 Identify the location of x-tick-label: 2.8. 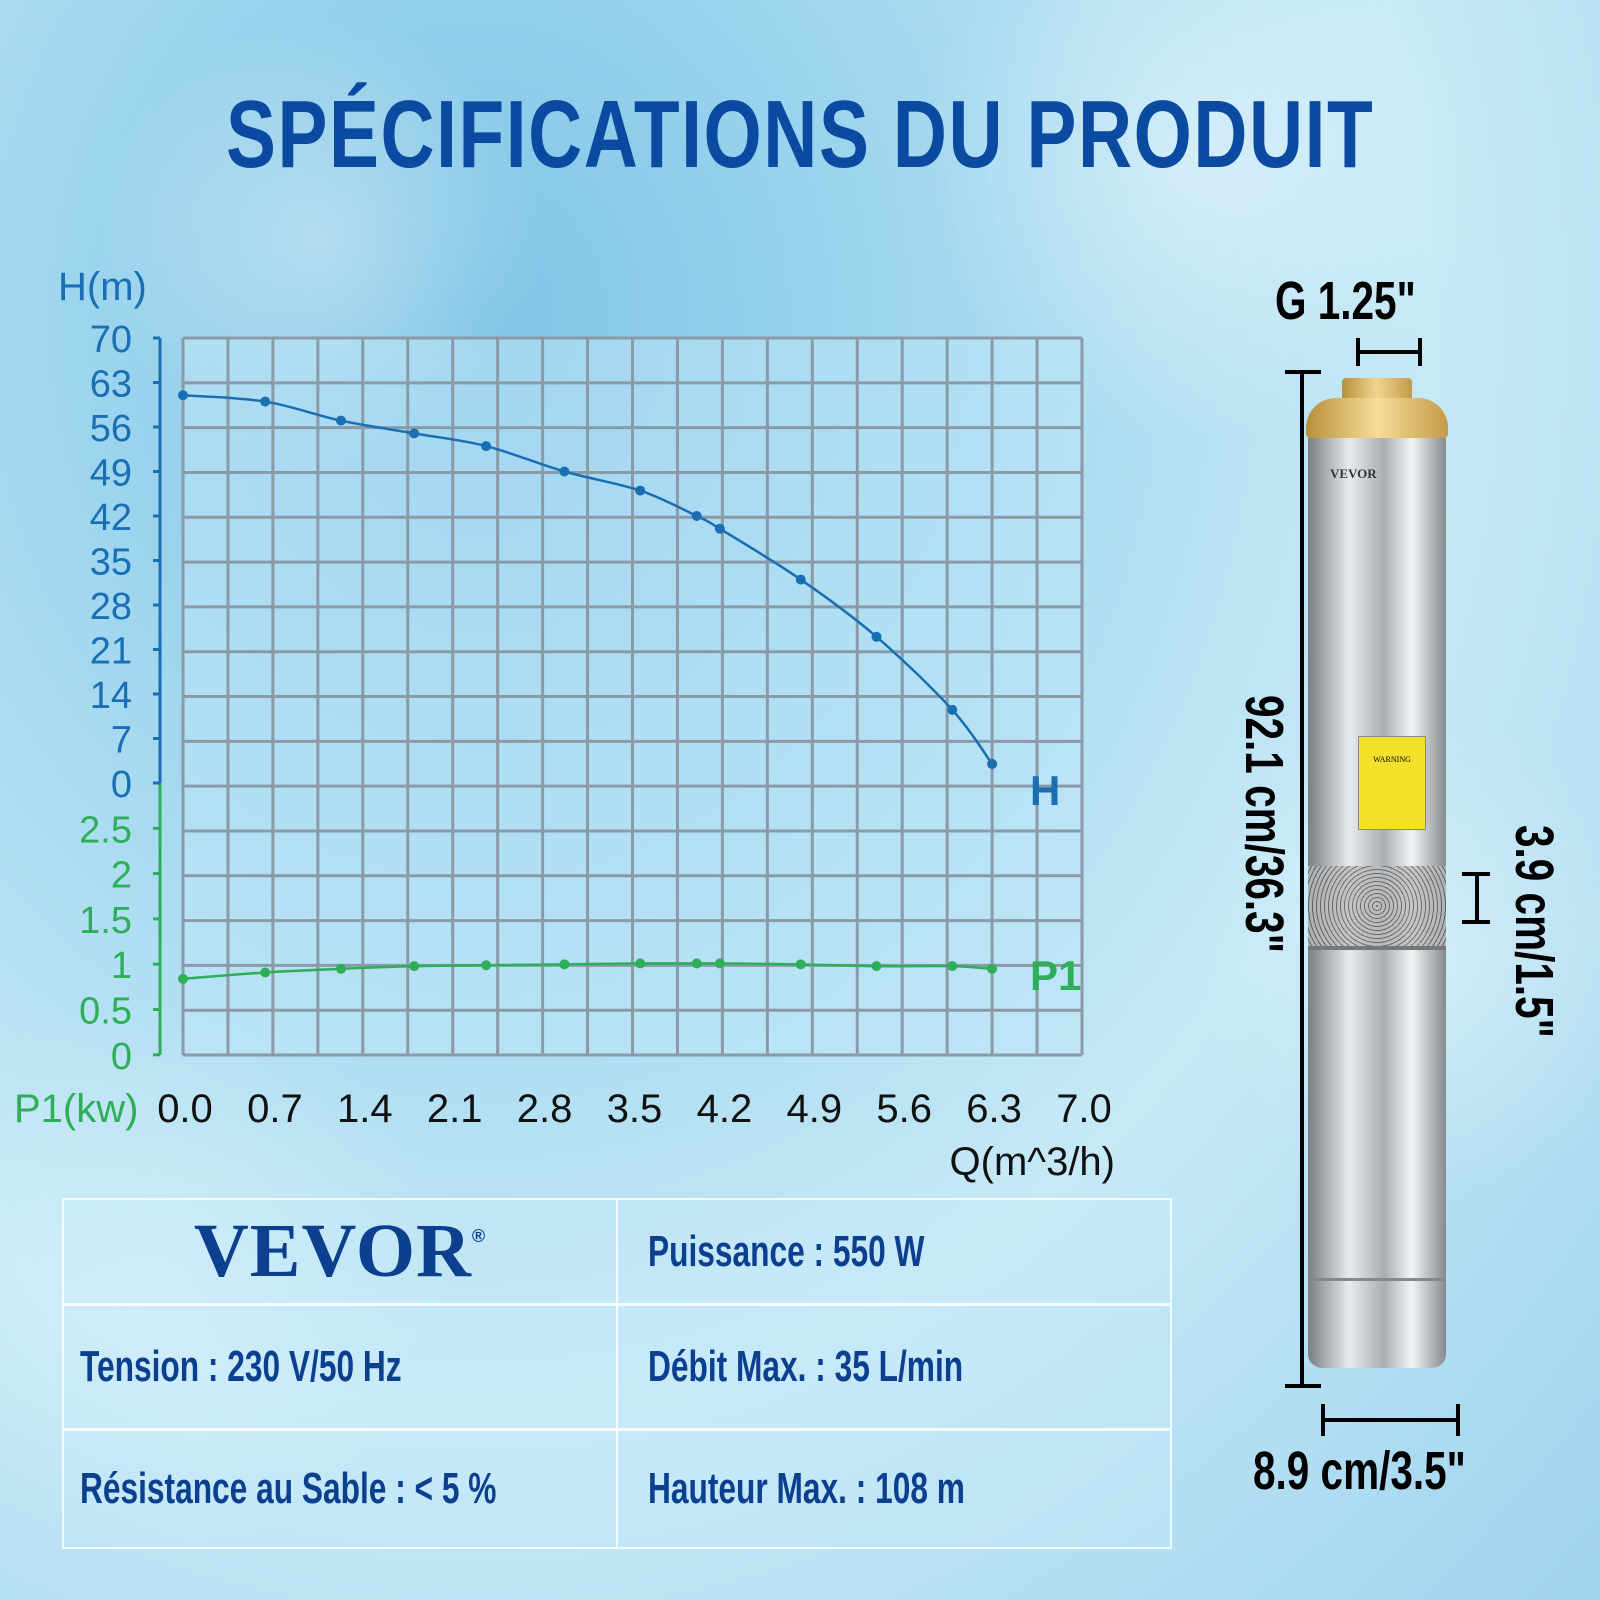
(545, 1109).